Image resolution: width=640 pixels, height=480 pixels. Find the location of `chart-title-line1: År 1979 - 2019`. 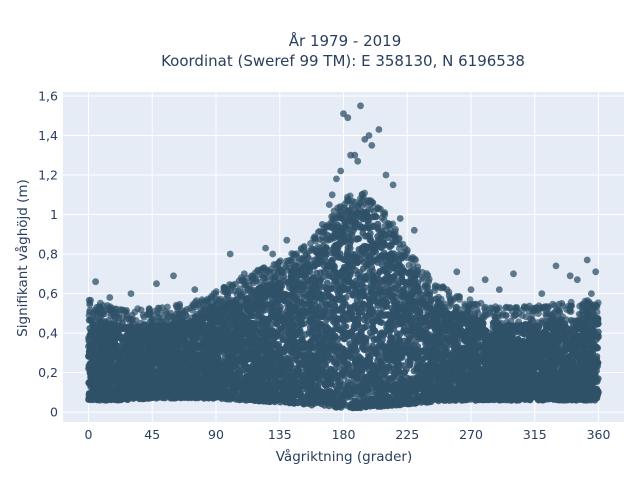

chart-title-line1: År 1979 - 2019 is located at coordinates (345, 40).